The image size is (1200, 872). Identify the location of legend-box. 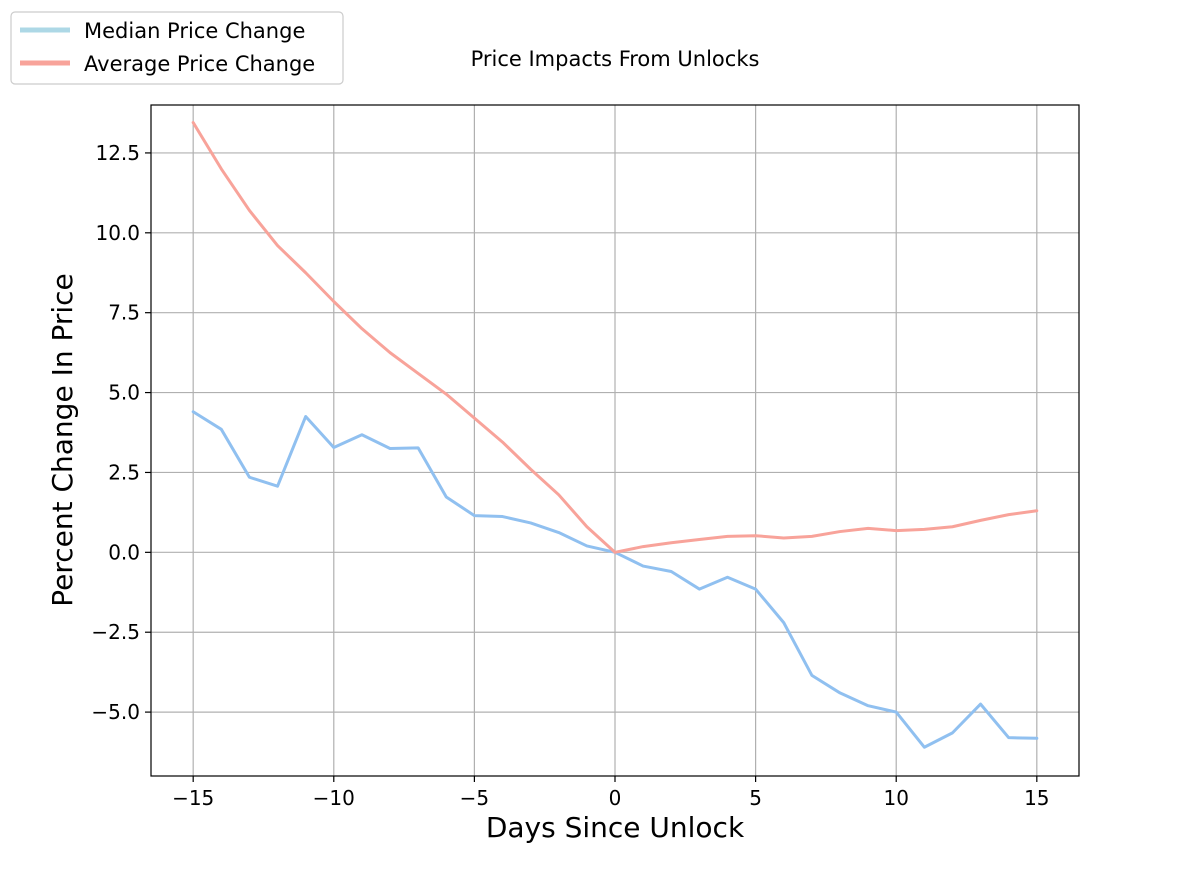
(177, 48).